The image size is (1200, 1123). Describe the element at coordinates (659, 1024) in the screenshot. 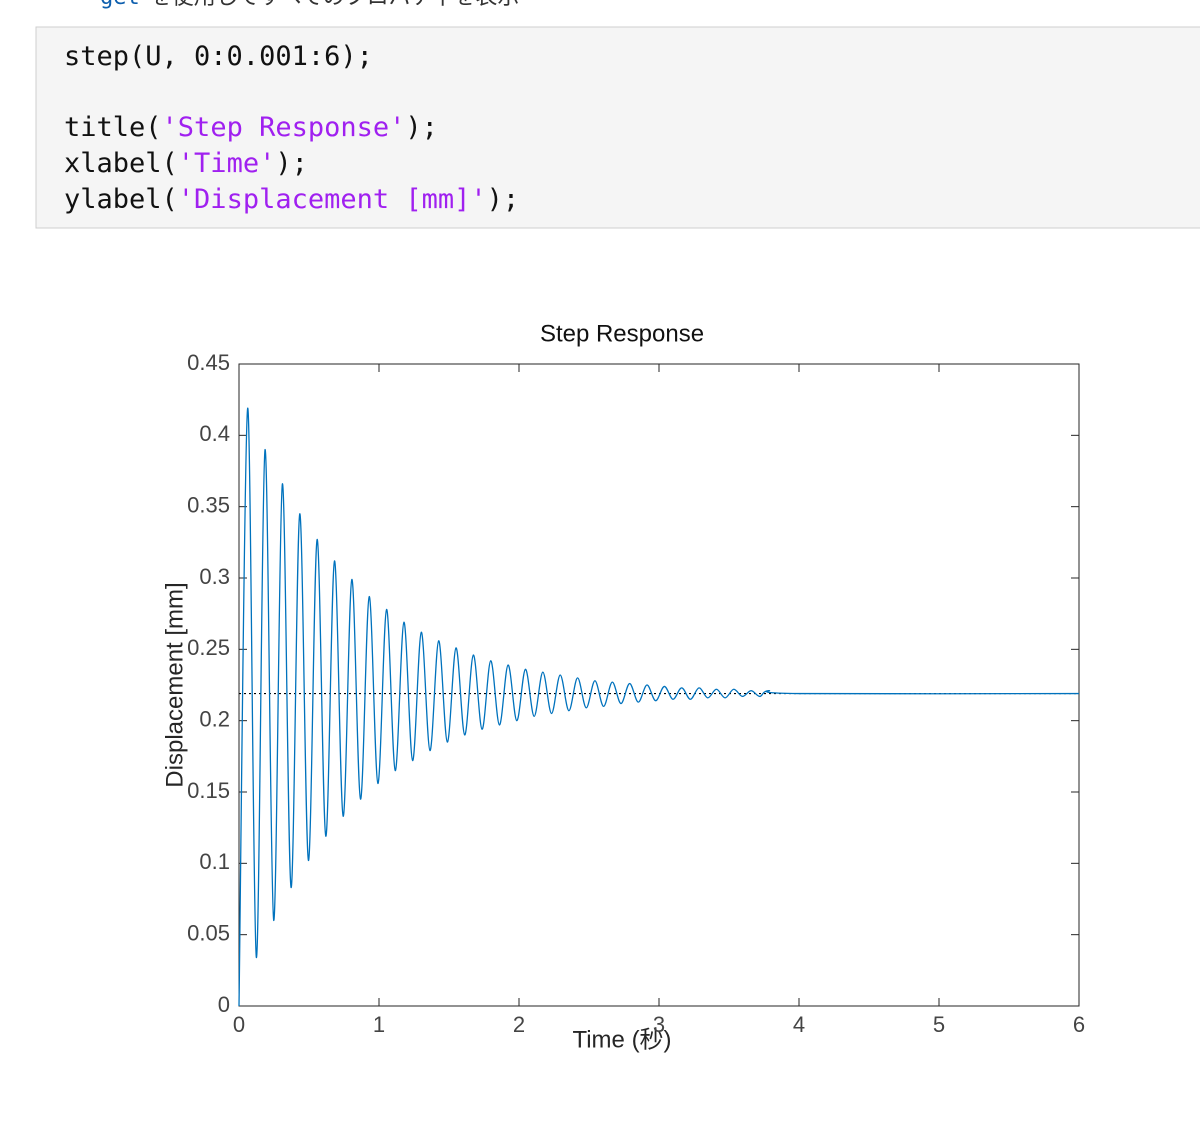

I see `x-tick-label: 3` at that location.